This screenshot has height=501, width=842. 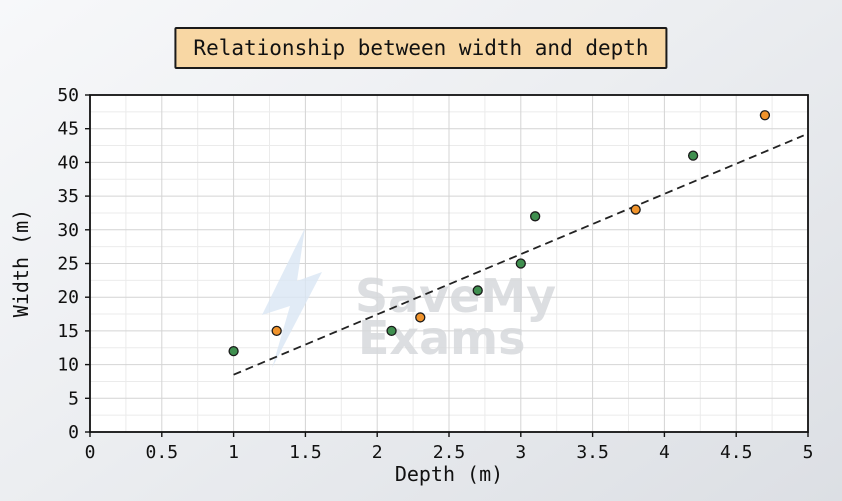 What do you see at coordinates (68, 95) in the screenshot?
I see `y-tick-label: 50` at bounding box center [68, 95].